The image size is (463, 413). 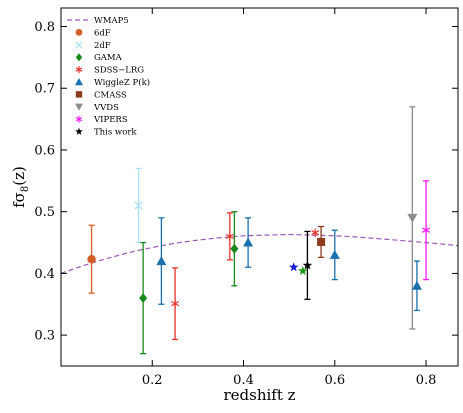 I want to click on legend-label: 2dF, so click(x=102, y=46).